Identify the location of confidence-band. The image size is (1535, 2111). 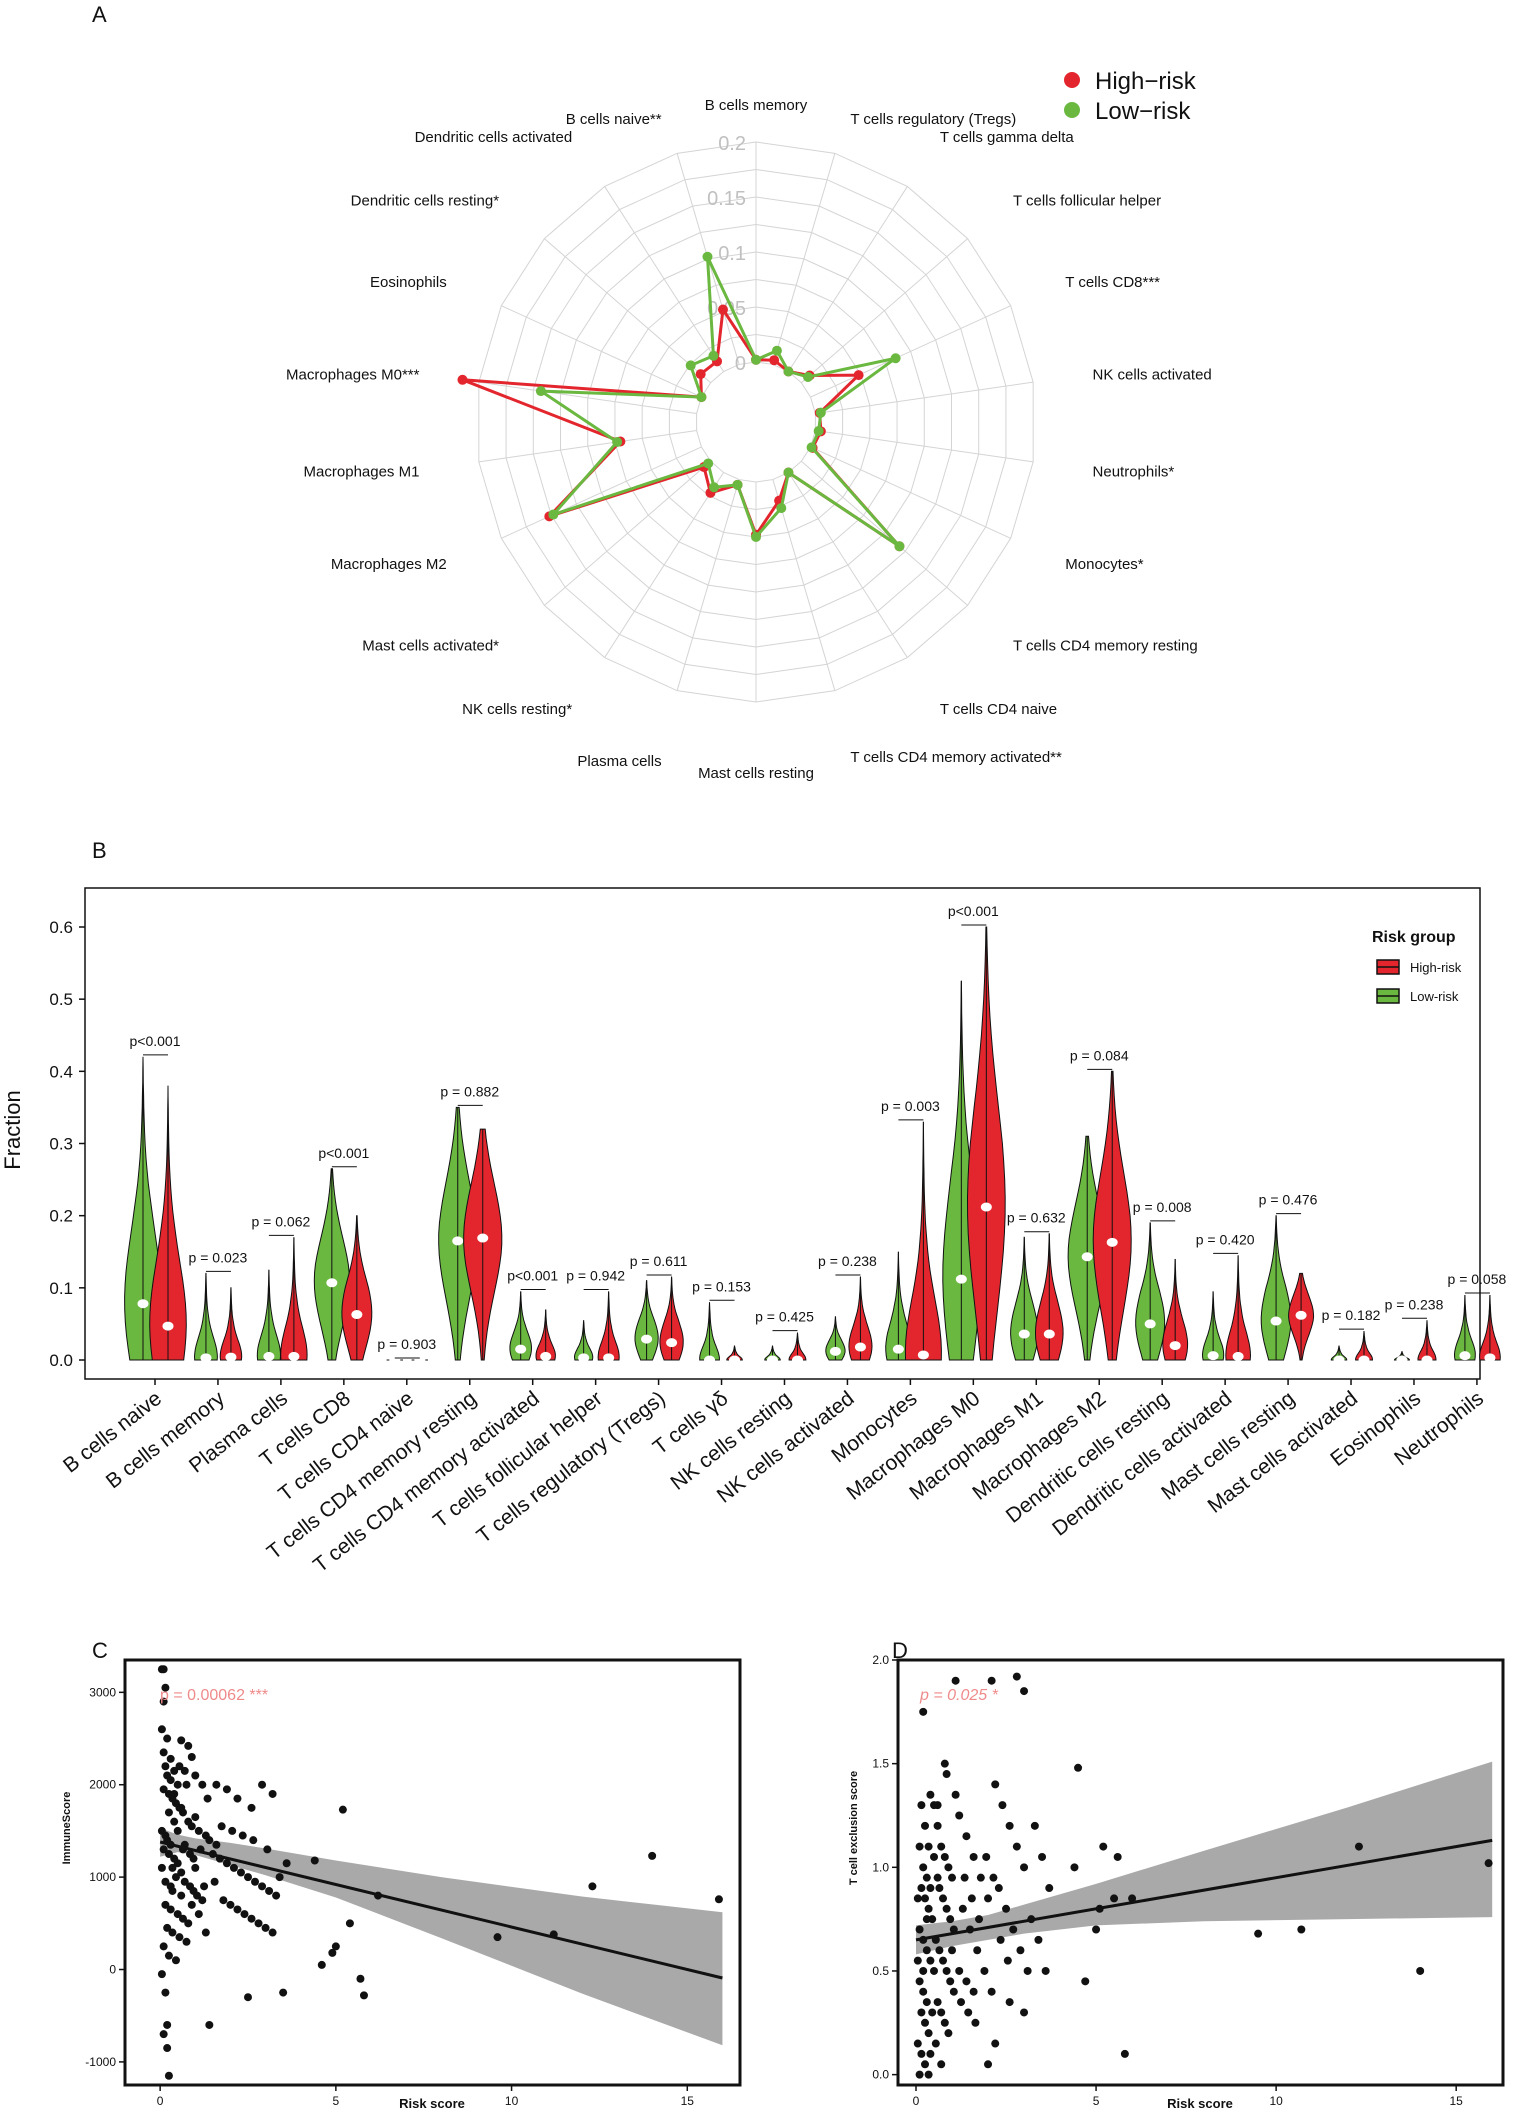
(1204, 1858).